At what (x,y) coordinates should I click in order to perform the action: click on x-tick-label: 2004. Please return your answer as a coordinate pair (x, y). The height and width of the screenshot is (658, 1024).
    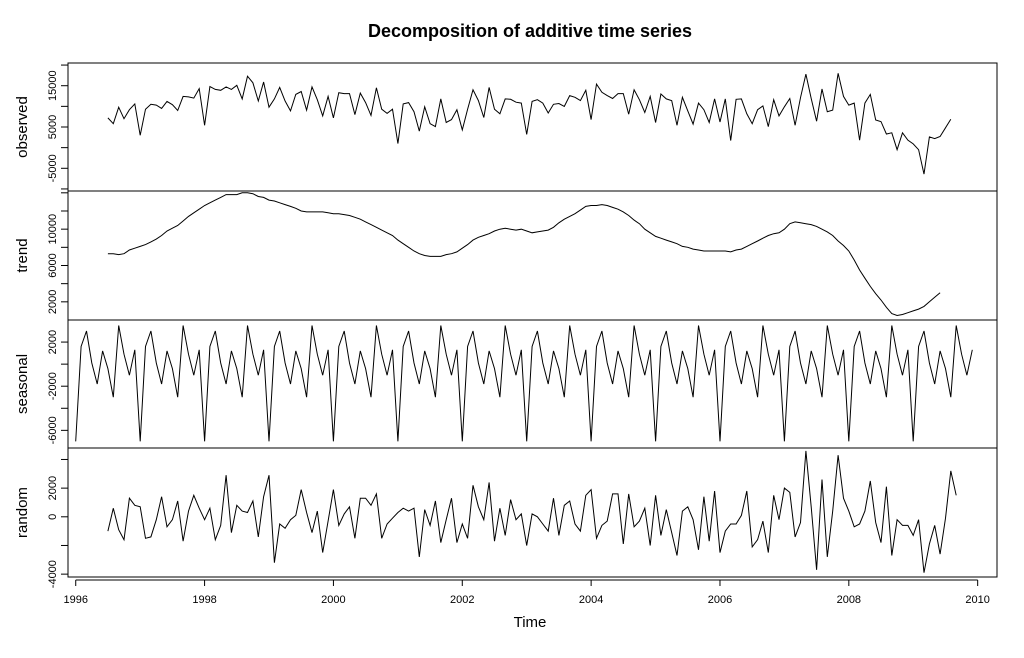
    Looking at the image, I should click on (591, 600).